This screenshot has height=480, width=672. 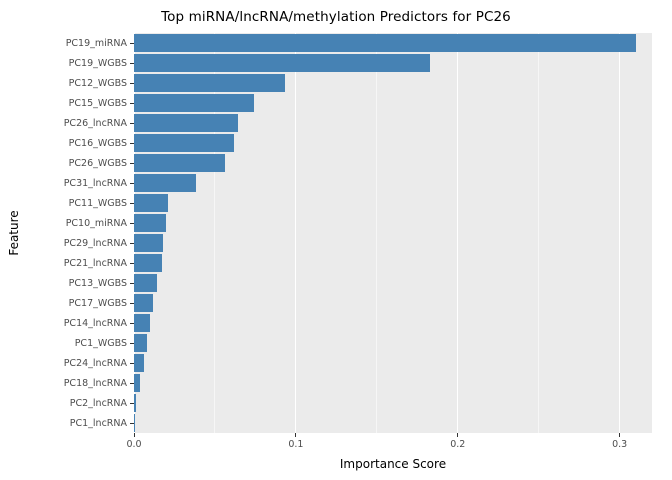 What do you see at coordinates (97, 163) in the screenshot?
I see `y-tick-label: PC26_WGBS` at bounding box center [97, 163].